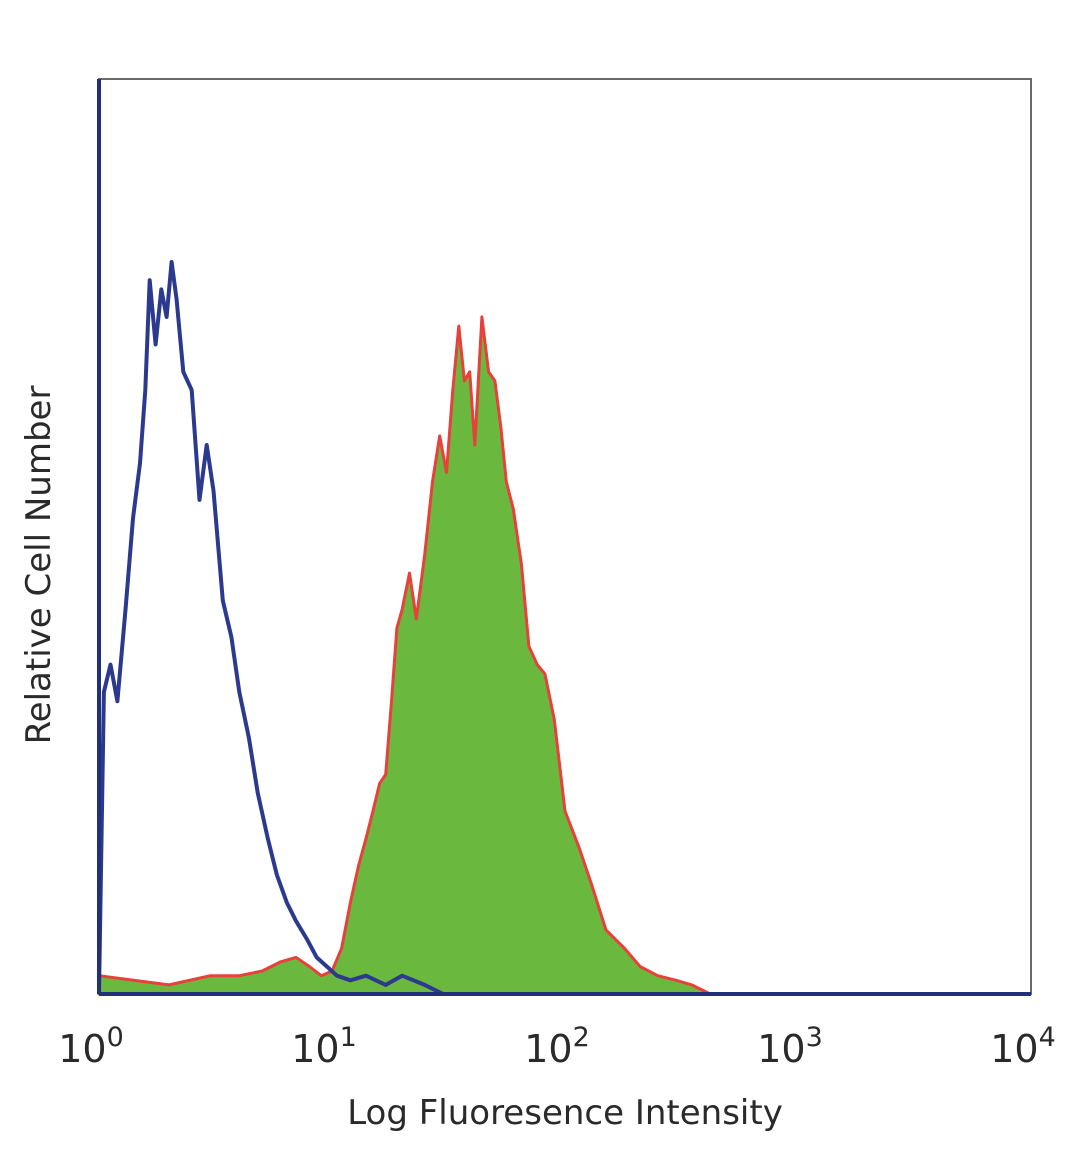 This screenshot has height=1169, width=1080. Describe the element at coordinates (1023, 1046) in the screenshot. I see `x-tick-label-4: 104` at that location.